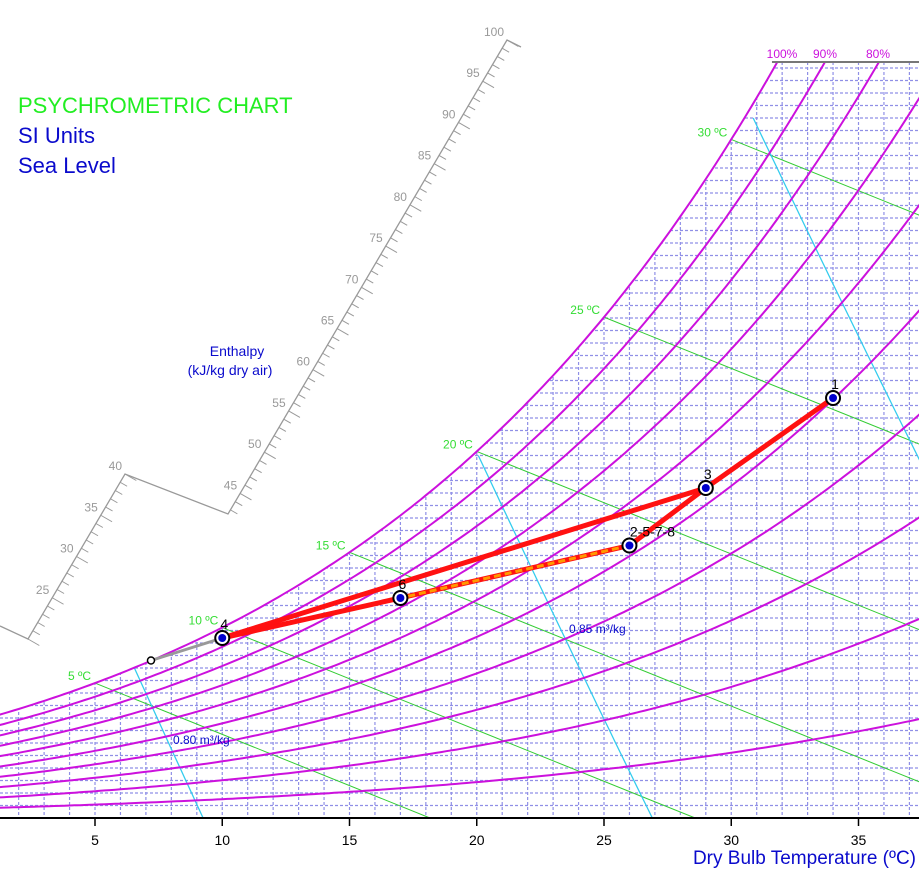 Image resolution: width=919 pixels, height=886 pixels. I want to click on wet-bulb-line, so click(459, 722).